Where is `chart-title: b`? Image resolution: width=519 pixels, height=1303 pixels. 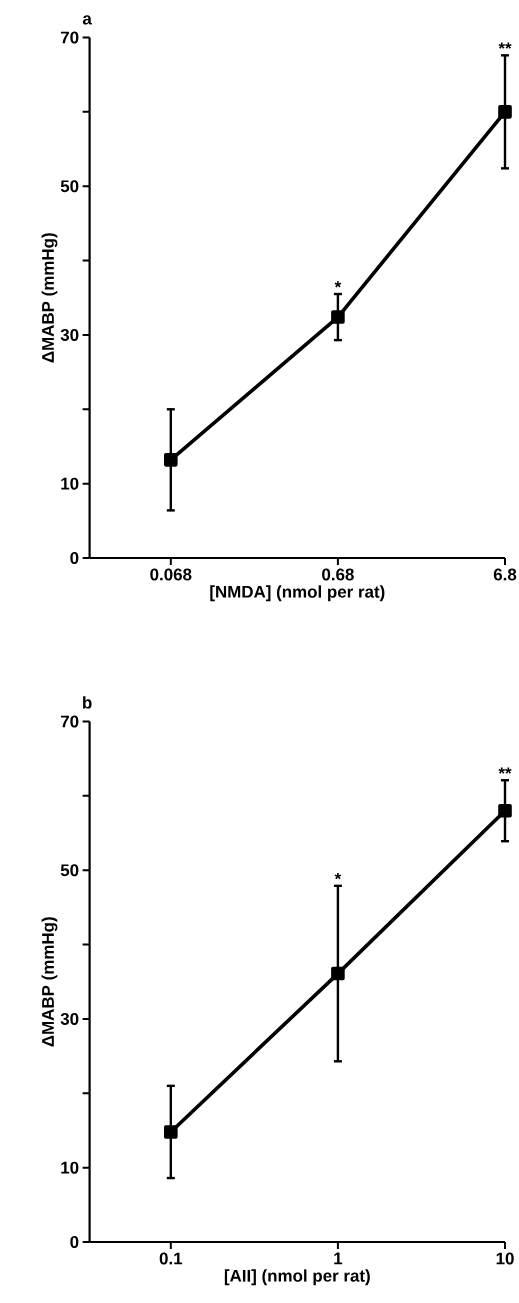 chart-title: b is located at coordinates (87, 702).